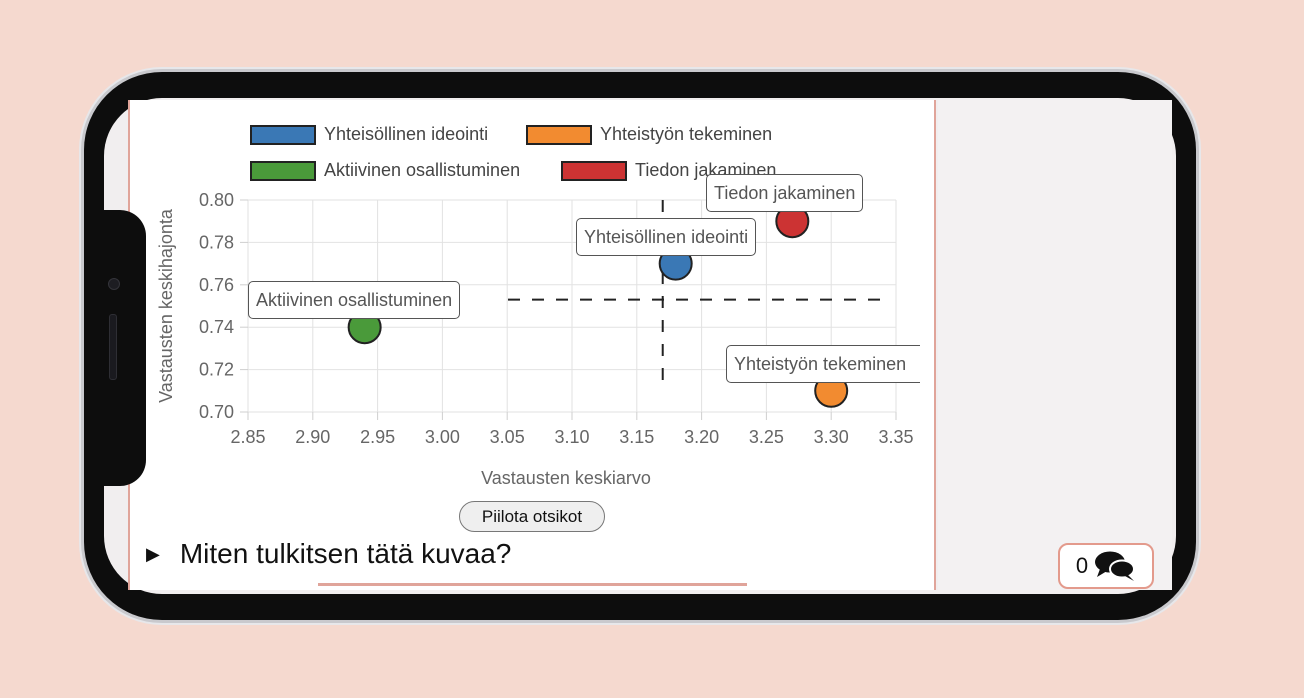 This screenshot has width=1304, height=698. Describe the element at coordinates (312, 437) in the screenshot. I see `x-tick-label: 2.90` at that location.